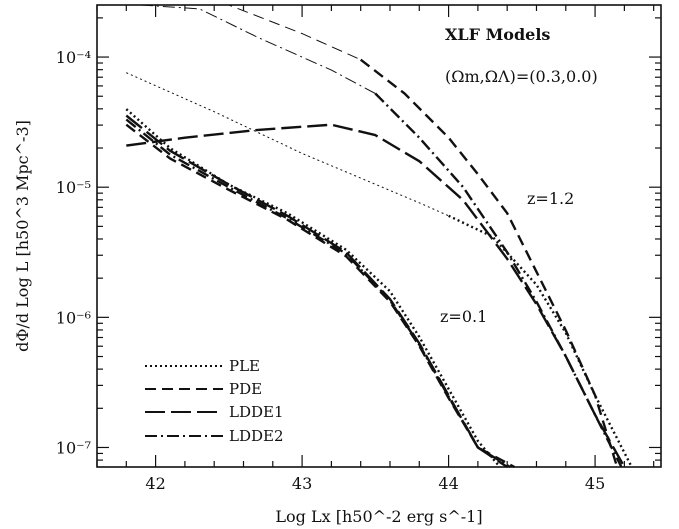  What do you see at coordinates (73, 447) in the screenshot?
I see `y-tick-label: 10⁻⁷` at bounding box center [73, 447].